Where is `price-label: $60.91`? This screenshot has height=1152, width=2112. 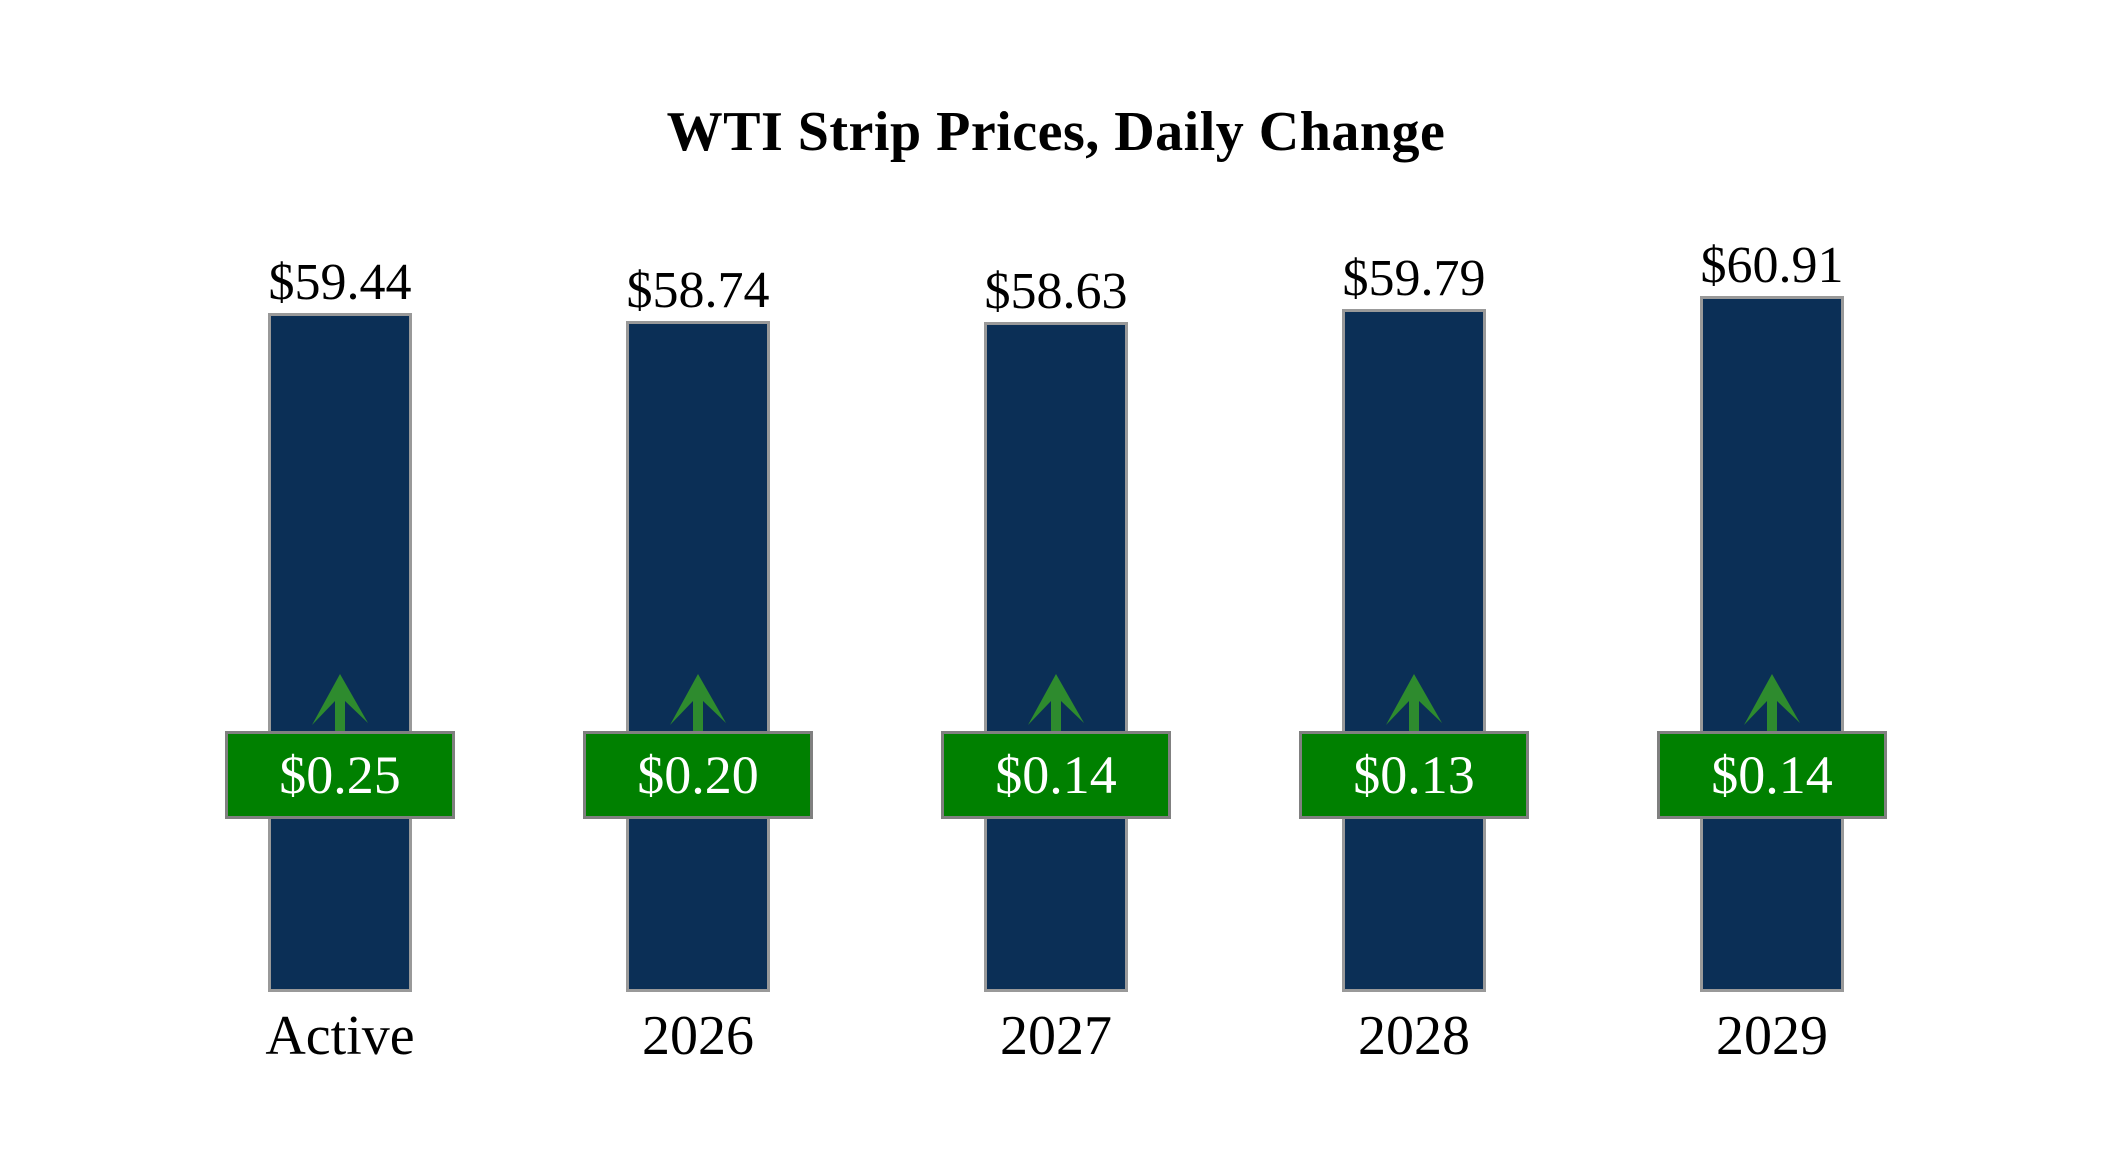
price-label: $60.91 is located at coordinates (1772, 265).